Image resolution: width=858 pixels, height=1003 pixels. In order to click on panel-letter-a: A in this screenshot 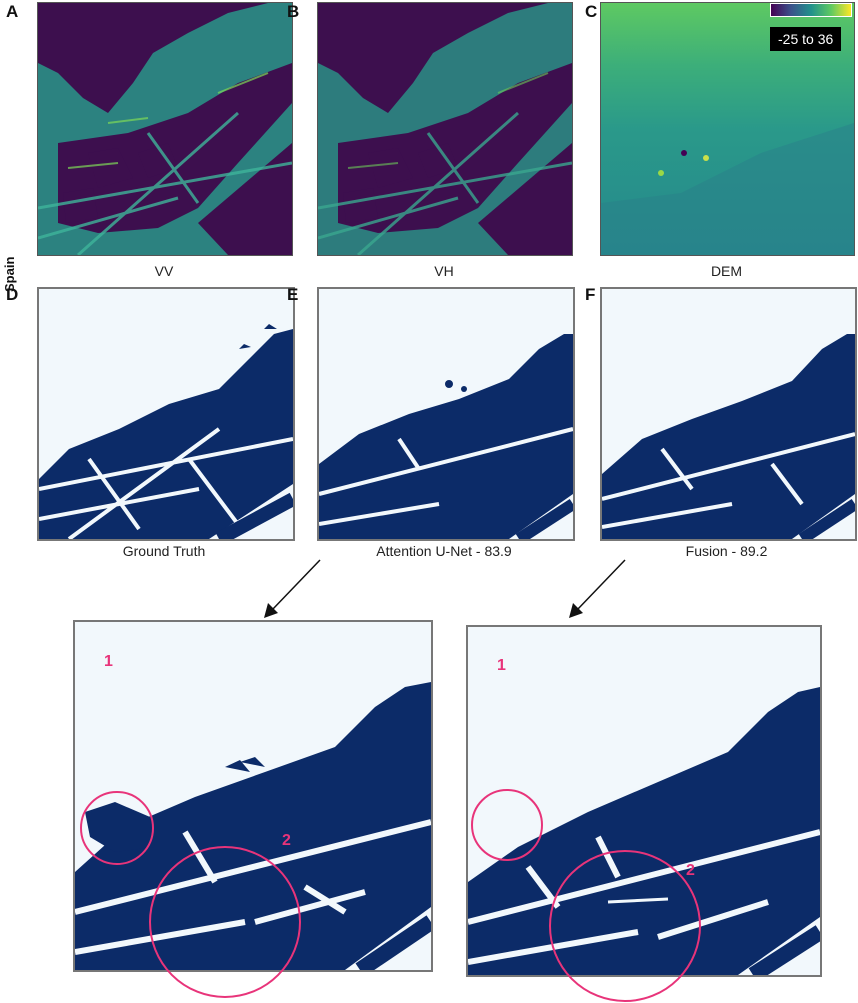, I will do `click(12, 11)`.